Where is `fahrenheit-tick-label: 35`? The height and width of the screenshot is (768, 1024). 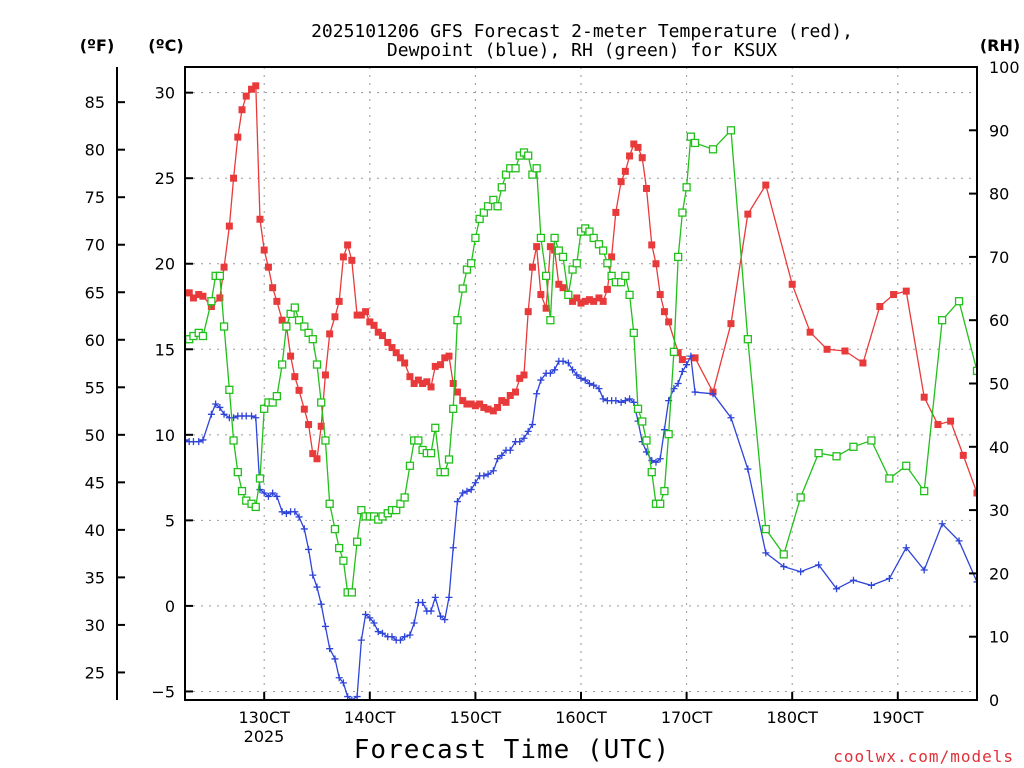 fahrenheit-tick-label: 35 is located at coordinates (95, 577).